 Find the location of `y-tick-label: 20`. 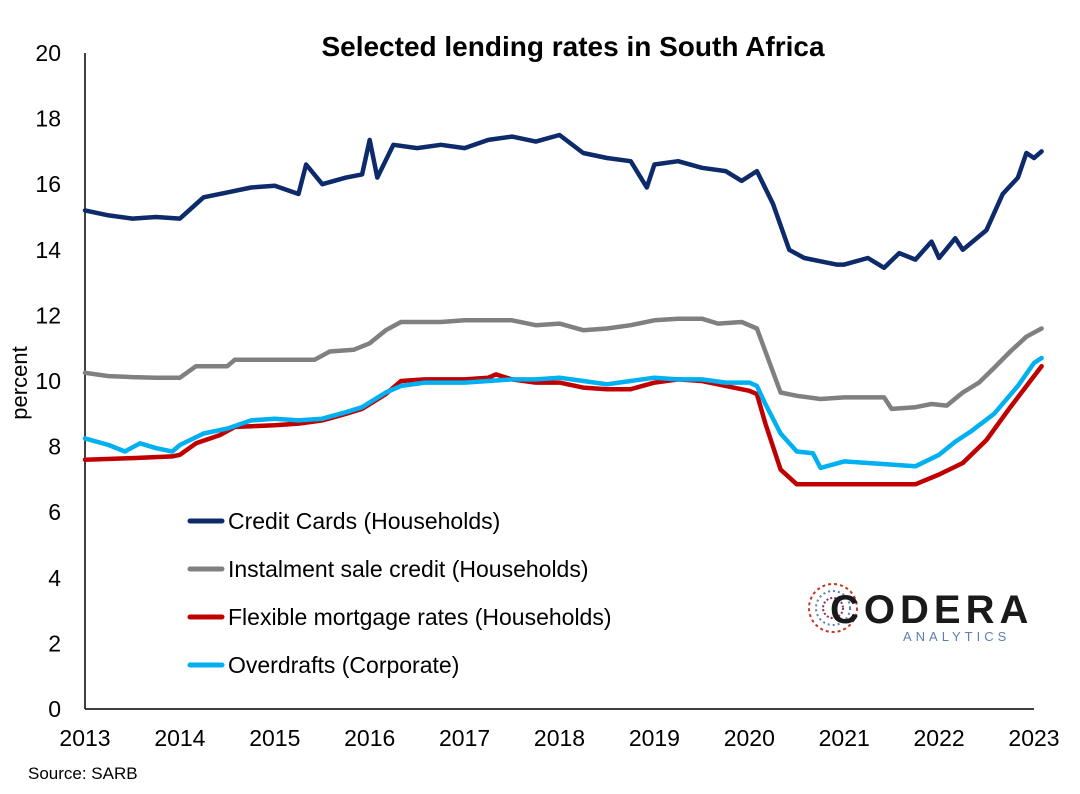

y-tick-label: 20 is located at coordinates (48, 53).